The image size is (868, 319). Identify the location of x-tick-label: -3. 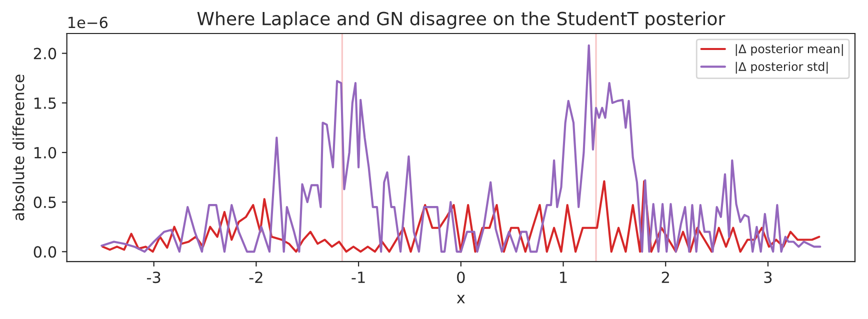
(153, 278).